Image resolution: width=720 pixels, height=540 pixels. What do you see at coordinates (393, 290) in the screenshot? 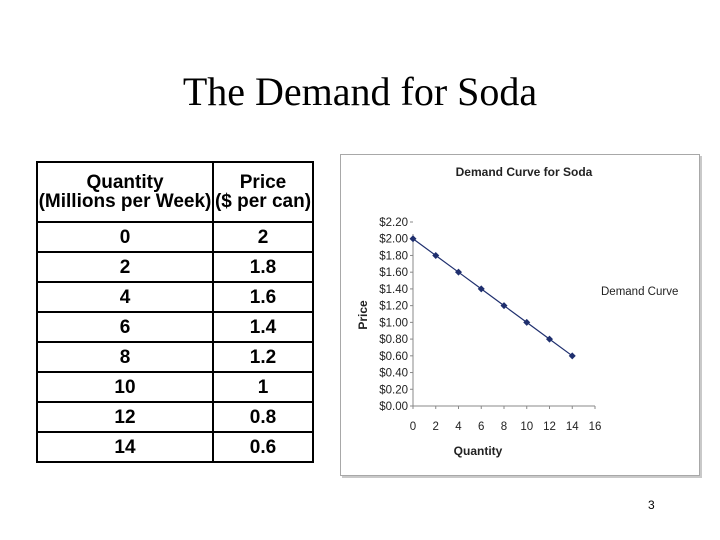
I see `y-tick-label: $1.40` at bounding box center [393, 290].